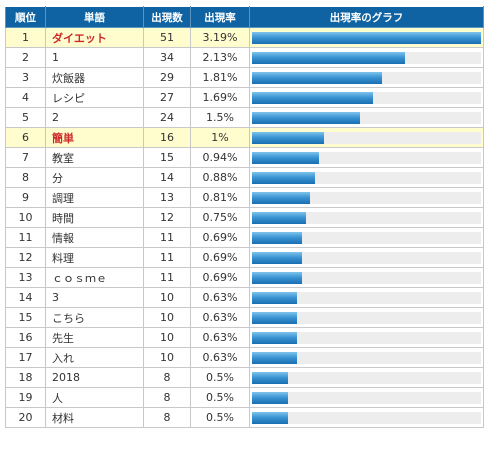  What do you see at coordinates (366, 17) in the screenshot?
I see `header-graph: 出現率のグラフ` at bounding box center [366, 17].